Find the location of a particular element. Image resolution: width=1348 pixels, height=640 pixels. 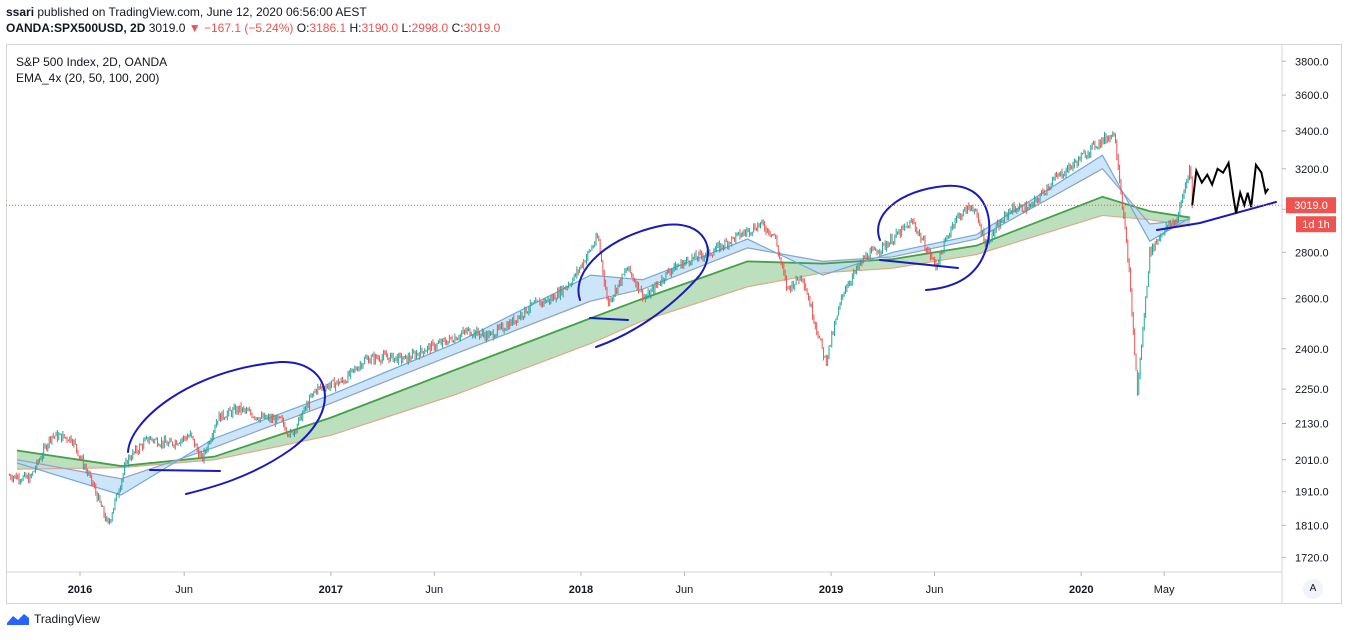

change-value: −167.1 (−5.24%) is located at coordinates (249, 28).